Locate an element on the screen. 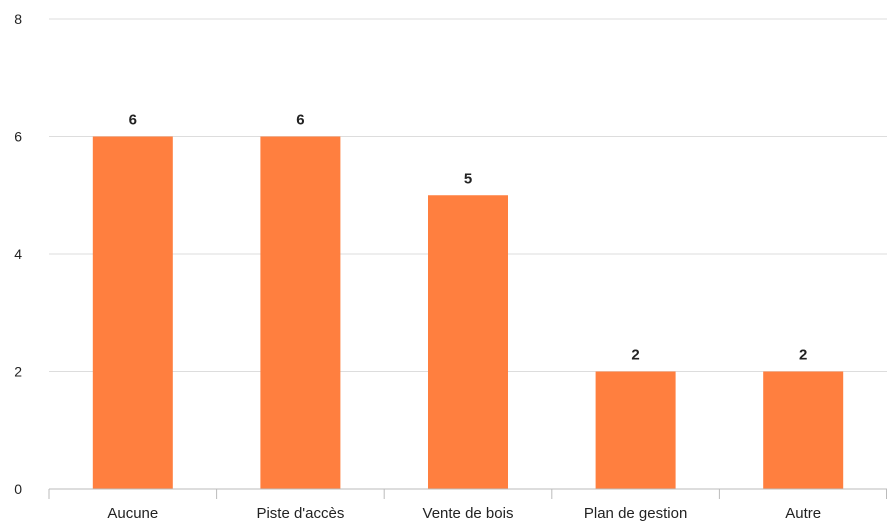  y-tick-label-0: 0 is located at coordinates (18, 489).